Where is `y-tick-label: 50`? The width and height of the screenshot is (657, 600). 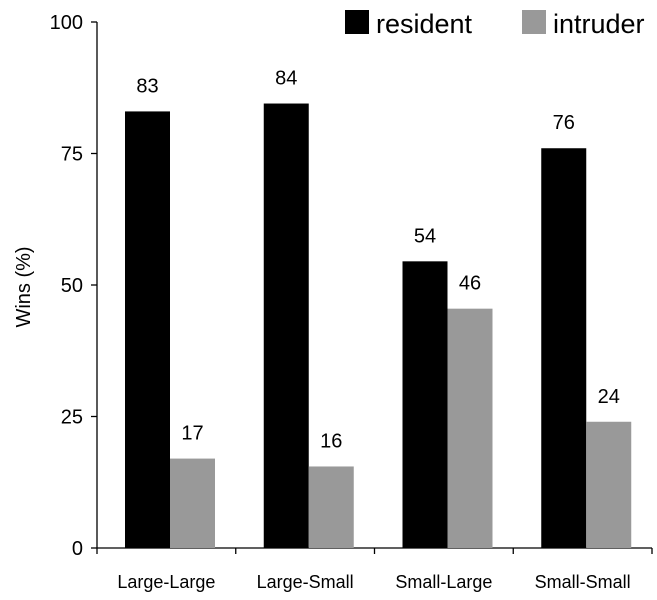
y-tick-label: 50 is located at coordinates (72, 286).